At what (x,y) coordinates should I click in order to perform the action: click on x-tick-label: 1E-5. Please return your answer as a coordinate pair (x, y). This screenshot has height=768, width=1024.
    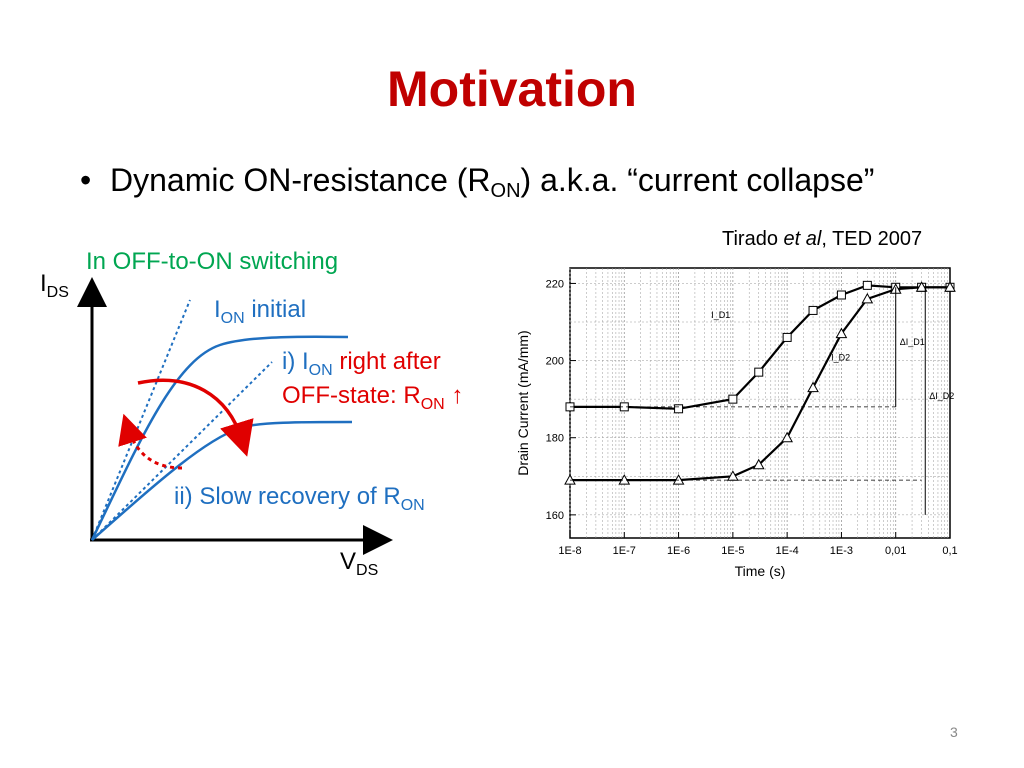
    Looking at the image, I should click on (732, 551).